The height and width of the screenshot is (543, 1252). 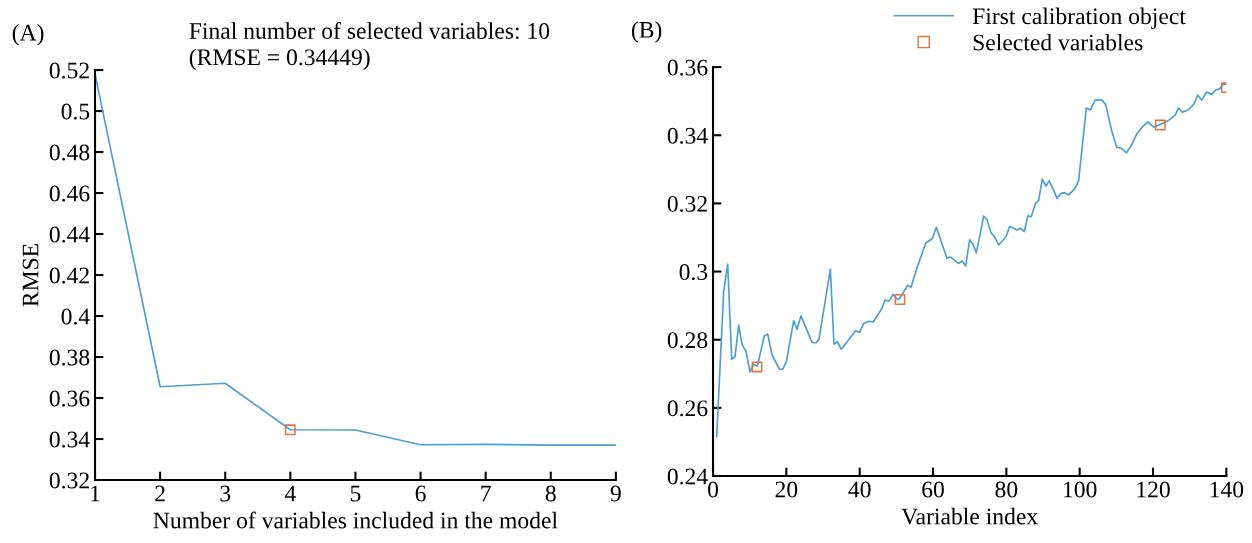 What do you see at coordinates (69, 193) in the screenshot?
I see `y-tick-label: 0.46` at bounding box center [69, 193].